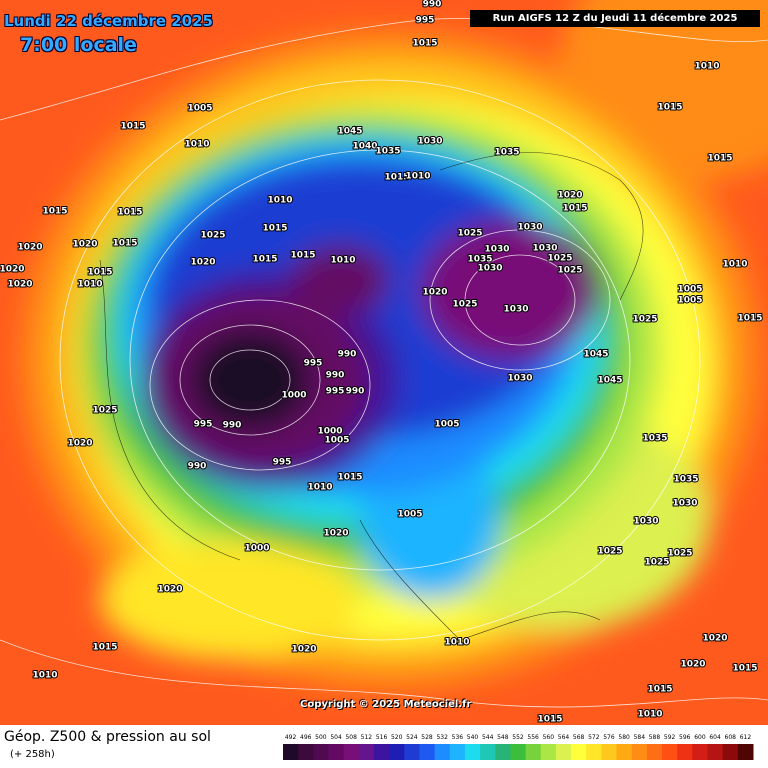 This screenshot has width=768, height=768. I want to click on field-title: Géop. Z500 & pression au sol, so click(107, 737).